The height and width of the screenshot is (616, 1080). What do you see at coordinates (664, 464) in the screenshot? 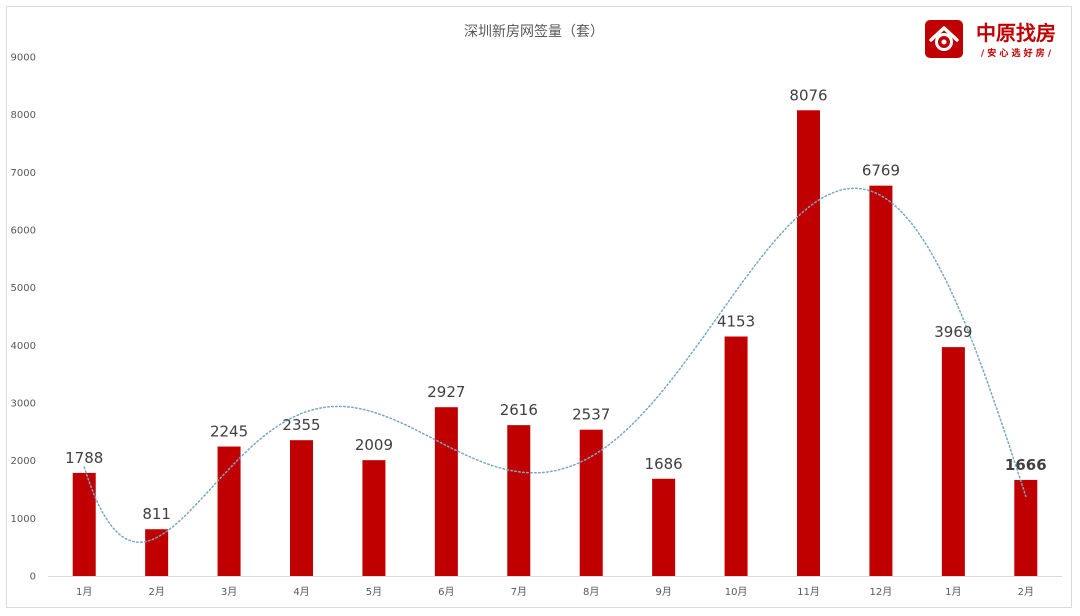
I see `data-label: 1686` at bounding box center [664, 464].